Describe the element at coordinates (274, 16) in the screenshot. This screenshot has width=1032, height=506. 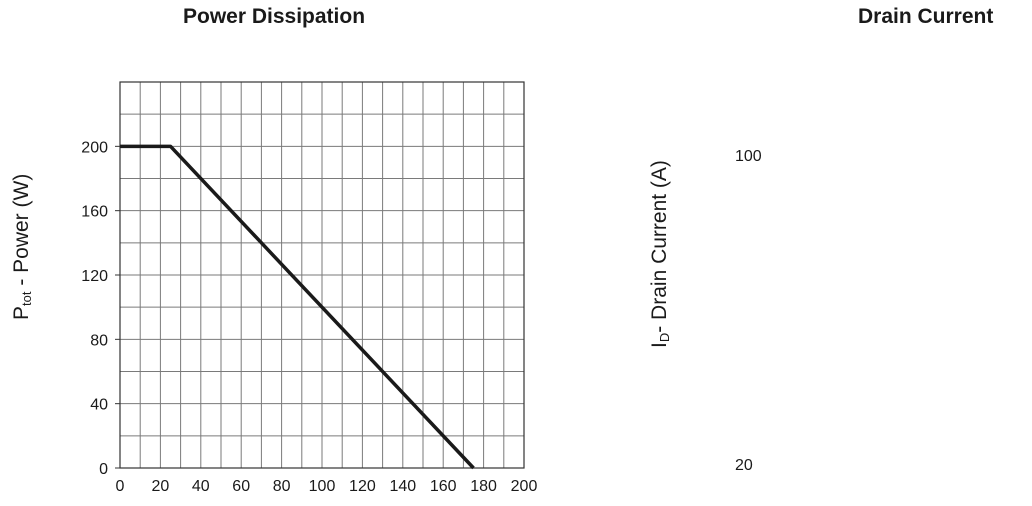
I see `power-dissipation-title: Power Dissipation` at that location.